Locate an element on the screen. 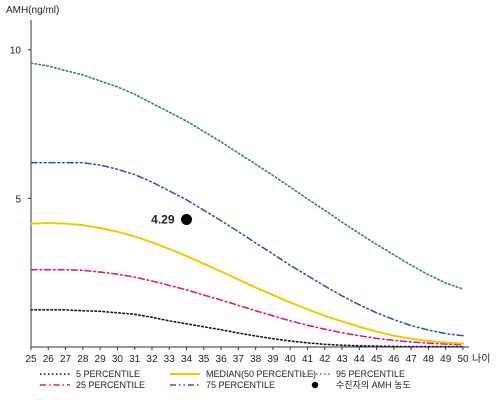  legend-label: 25 PERCENTILE is located at coordinates (110, 385).